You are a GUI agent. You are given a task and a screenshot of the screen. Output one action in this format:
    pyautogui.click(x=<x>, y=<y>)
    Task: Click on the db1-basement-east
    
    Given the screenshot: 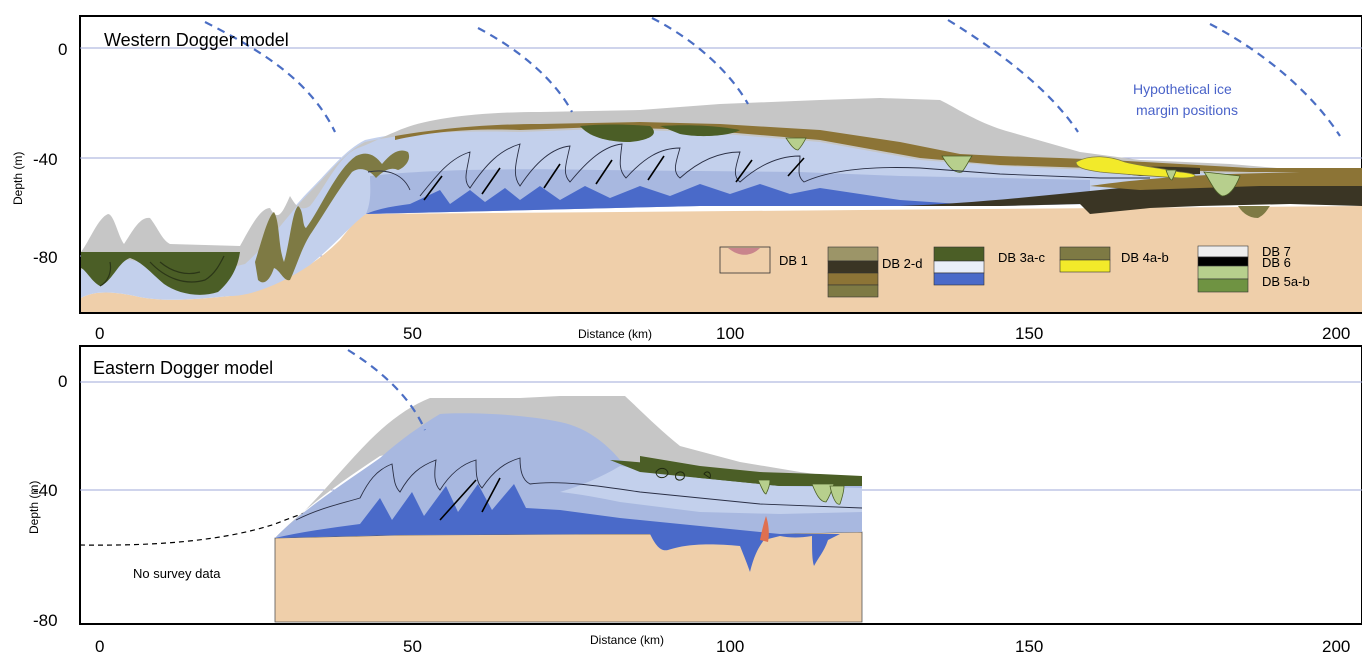 What is the action you would take?
    pyautogui.click(x=568, y=577)
    